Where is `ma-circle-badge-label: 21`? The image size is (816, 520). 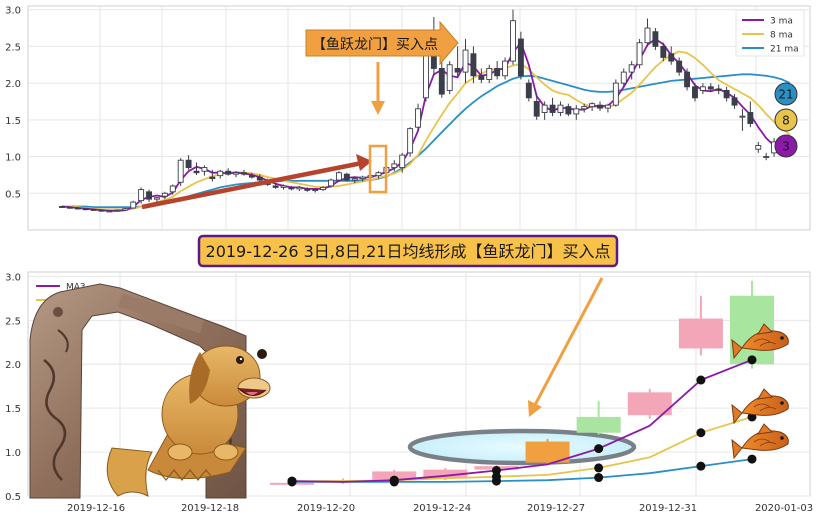
ma-circle-badge-label: 21 is located at coordinates (785, 95).